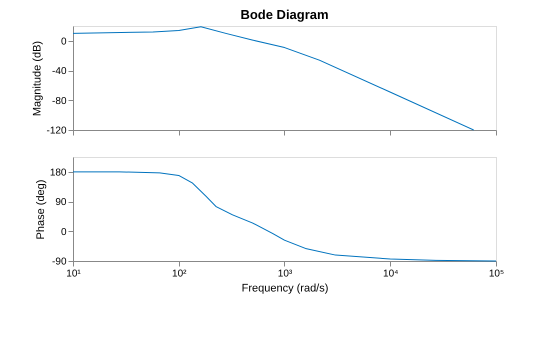 The width and height of the screenshot is (560, 337). I want to click on y-axis-title: Magnitude (dB), so click(37, 78).